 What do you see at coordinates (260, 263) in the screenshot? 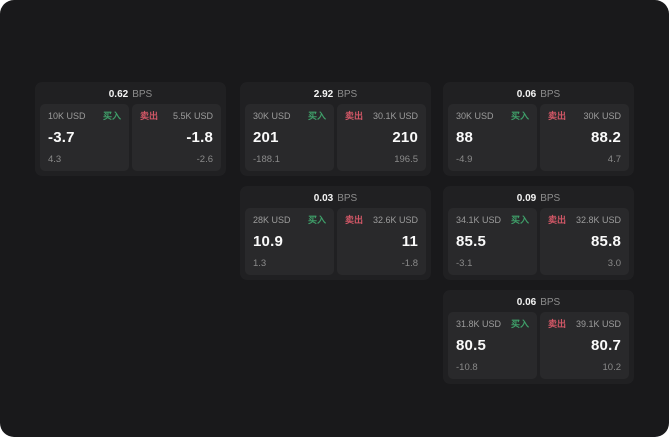
I see `buy-delta: 1.3` at bounding box center [260, 263].